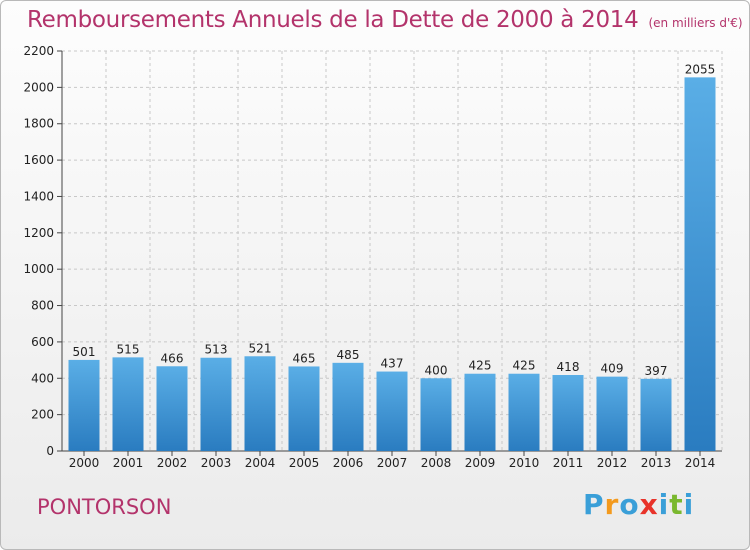  Describe the element at coordinates (392, 463) in the screenshot. I see `x-tick-label-2007: 2007` at that location.